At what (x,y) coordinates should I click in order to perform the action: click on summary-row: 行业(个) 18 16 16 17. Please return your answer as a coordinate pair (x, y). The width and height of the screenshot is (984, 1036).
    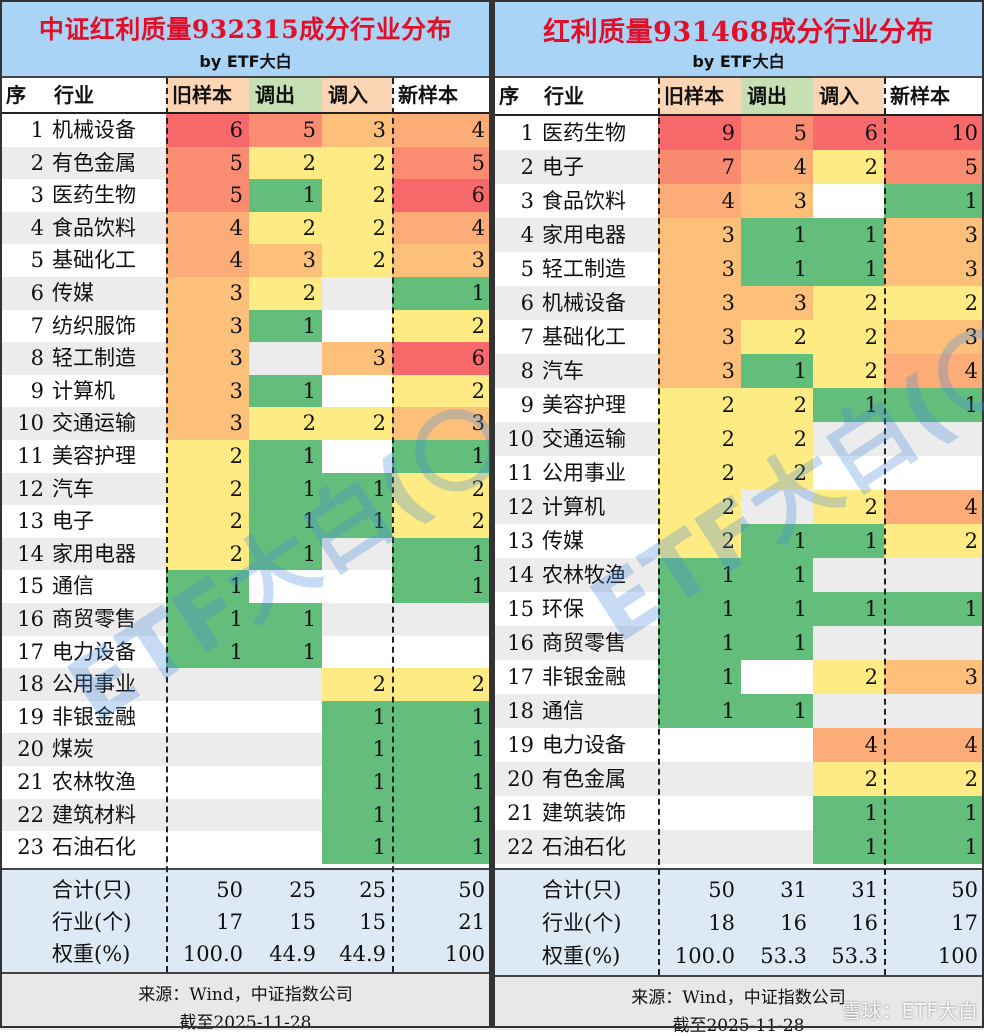
    Looking at the image, I should click on (738, 923).